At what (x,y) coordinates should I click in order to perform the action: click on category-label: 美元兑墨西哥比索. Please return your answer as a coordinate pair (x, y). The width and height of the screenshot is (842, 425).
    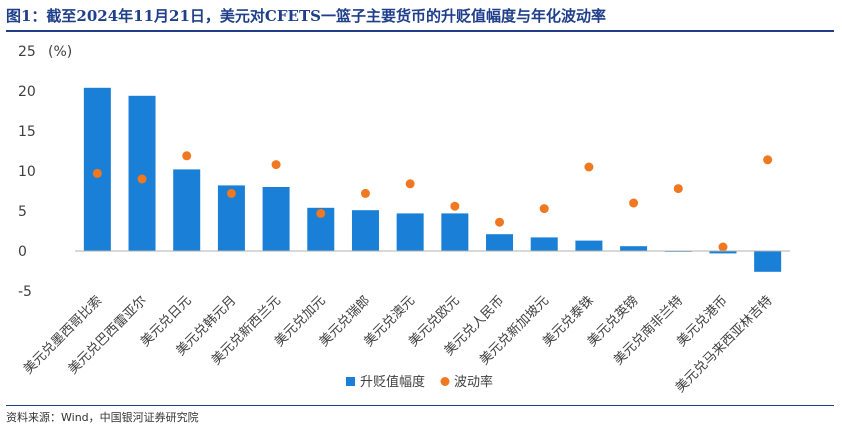
    Looking at the image, I should click on (63, 335).